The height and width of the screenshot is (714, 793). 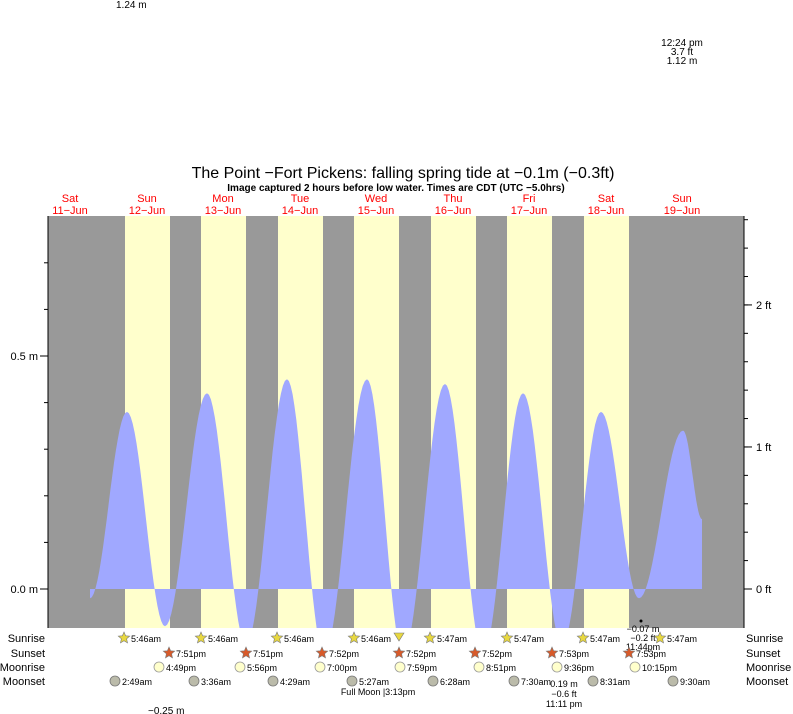 What do you see at coordinates (641, 621) in the screenshot?
I see `low-tide-sat-marker` at bounding box center [641, 621].